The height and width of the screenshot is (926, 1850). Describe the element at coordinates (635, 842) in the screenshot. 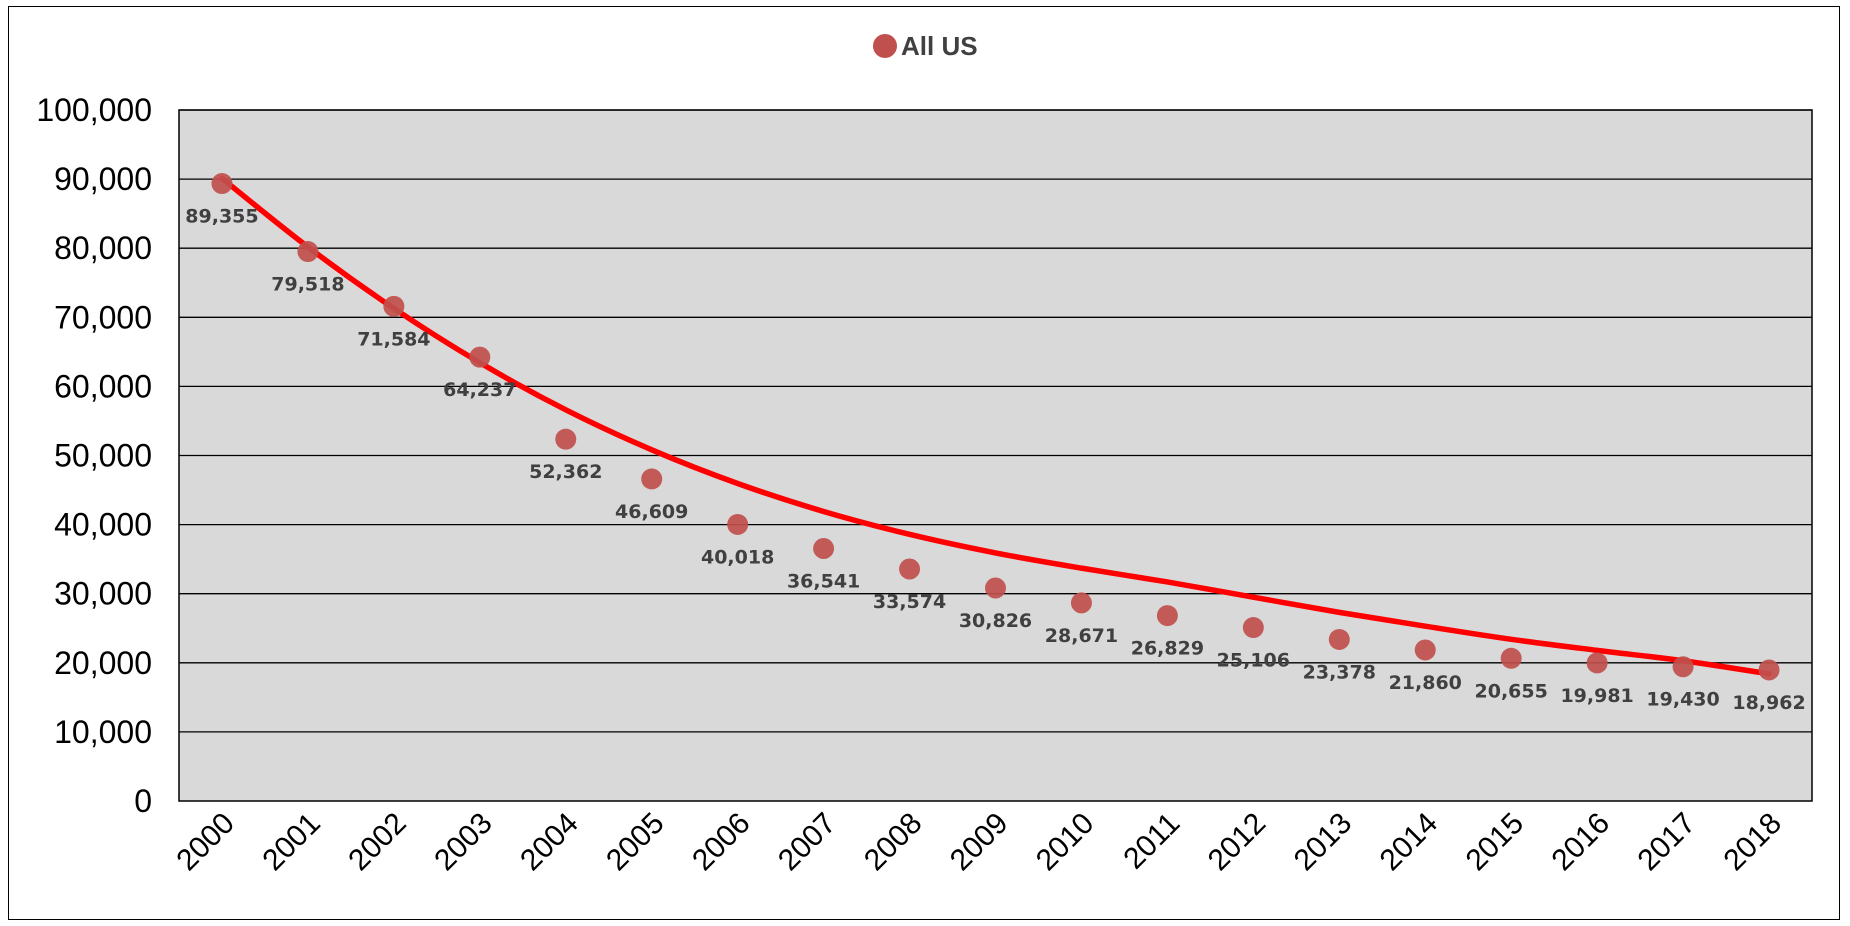

I see `x-tick-label: 2005` at that location.